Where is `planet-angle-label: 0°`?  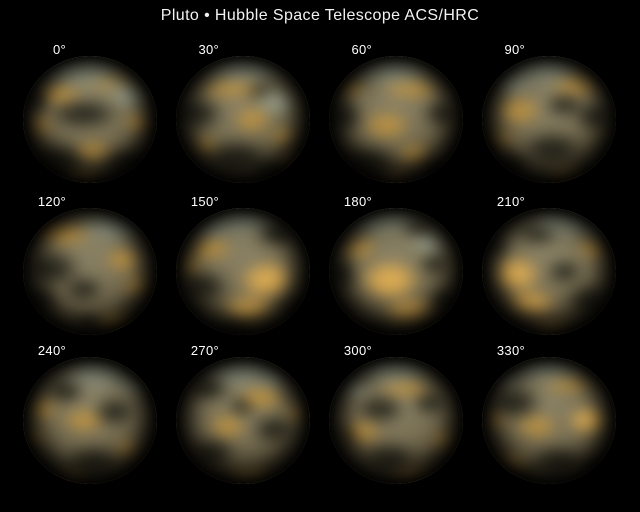
planet-angle-label: 0° is located at coordinates (59, 49).